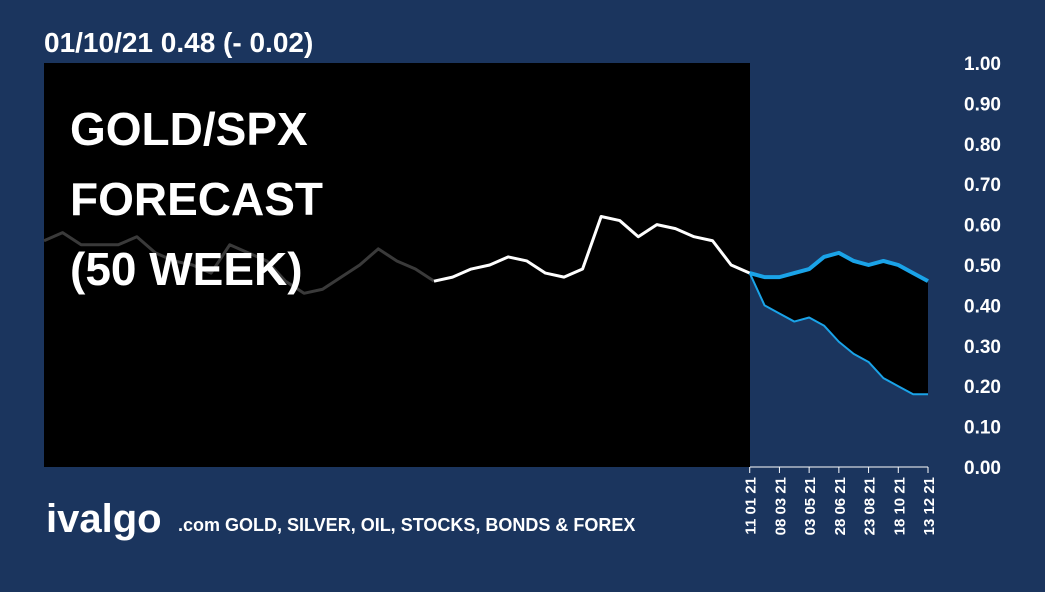 The image size is (1045, 592). Describe the element at coordinates (982, 64) in the screenshot. I see `y-tick-label: 1.00` at that location.